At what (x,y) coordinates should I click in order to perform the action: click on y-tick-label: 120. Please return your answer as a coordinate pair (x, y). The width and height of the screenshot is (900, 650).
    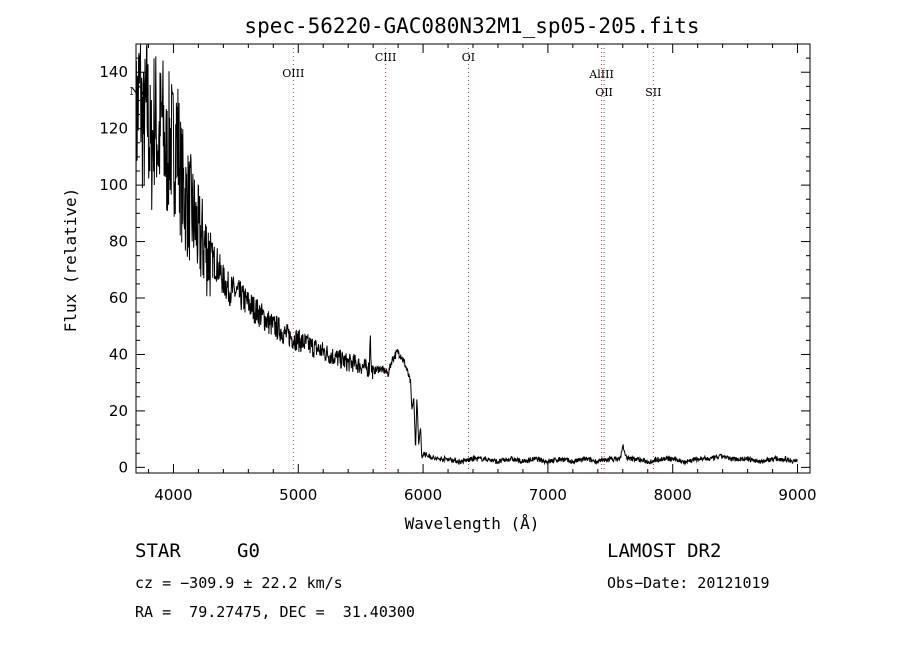
    Looking at the image, I should click on (113, 129).